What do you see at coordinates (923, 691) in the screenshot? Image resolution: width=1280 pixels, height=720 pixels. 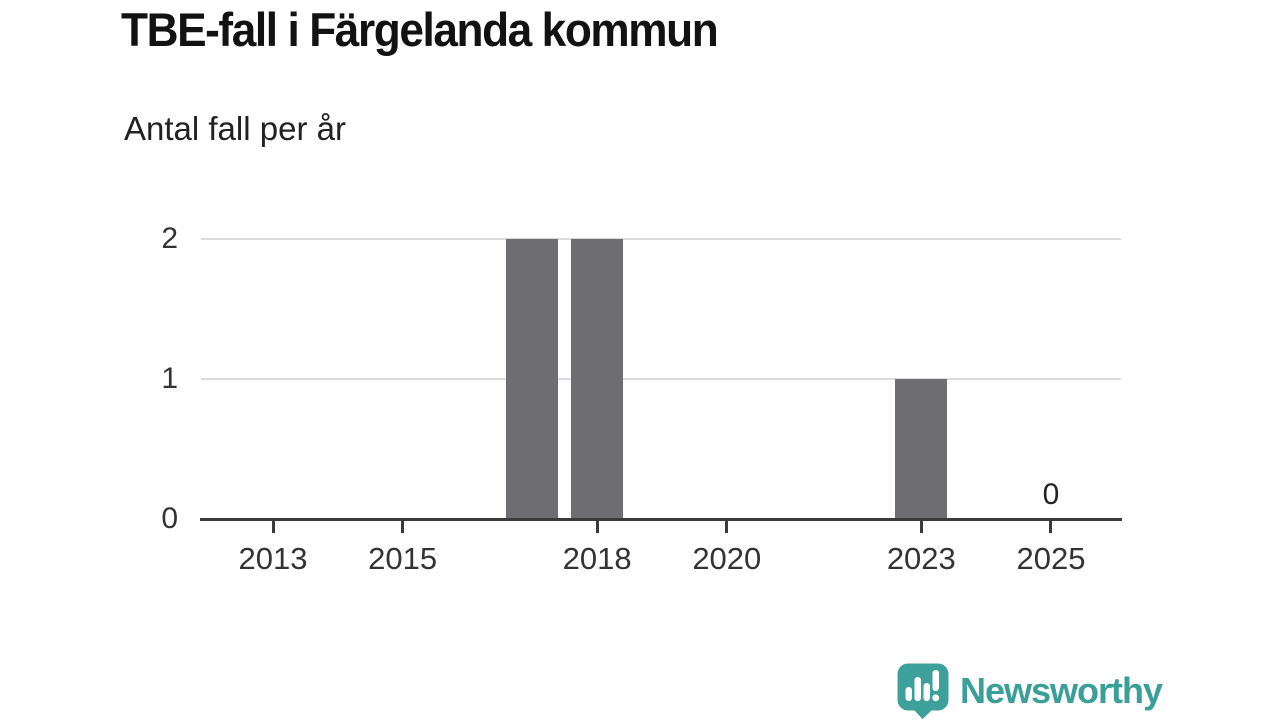 I see `newsworthy-logo-icon` at bounding box center [923, 691].